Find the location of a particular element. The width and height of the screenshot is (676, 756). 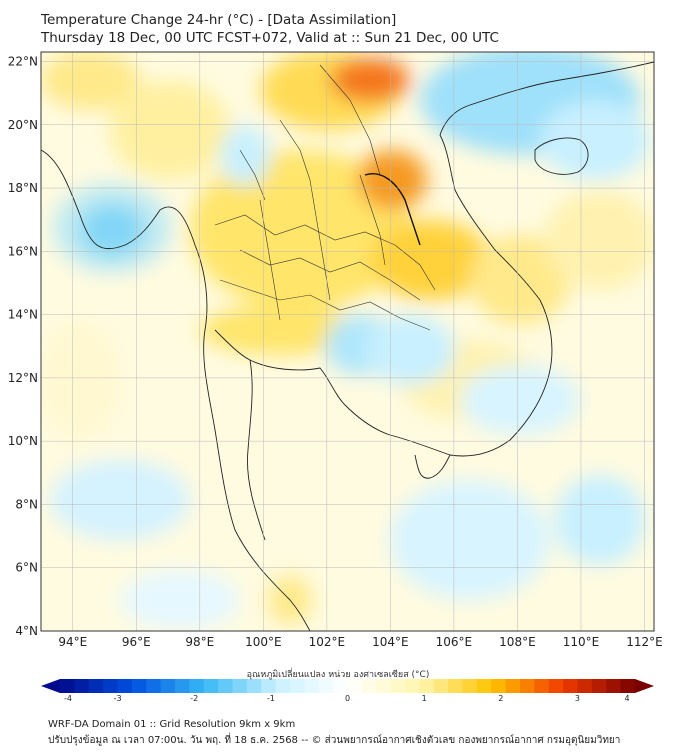

lat-label: 6°N is located at coordinates (26, 568).